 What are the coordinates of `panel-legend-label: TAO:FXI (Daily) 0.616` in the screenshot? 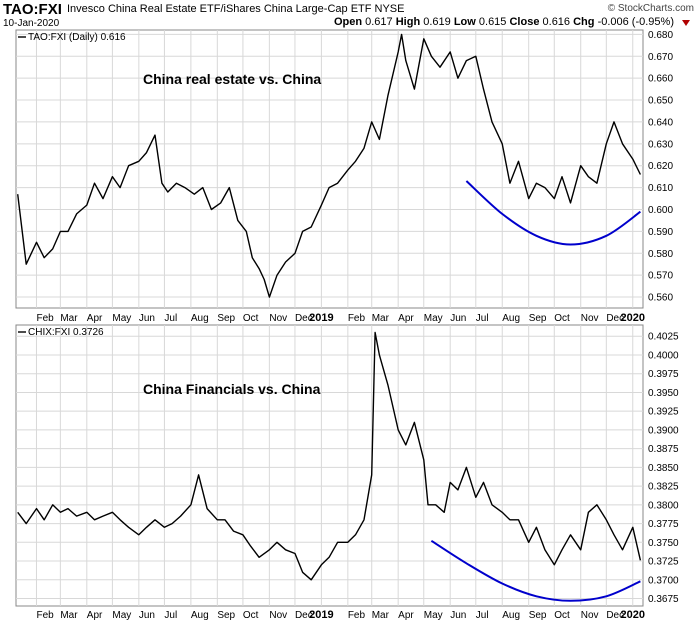 It's located at (77, 37).